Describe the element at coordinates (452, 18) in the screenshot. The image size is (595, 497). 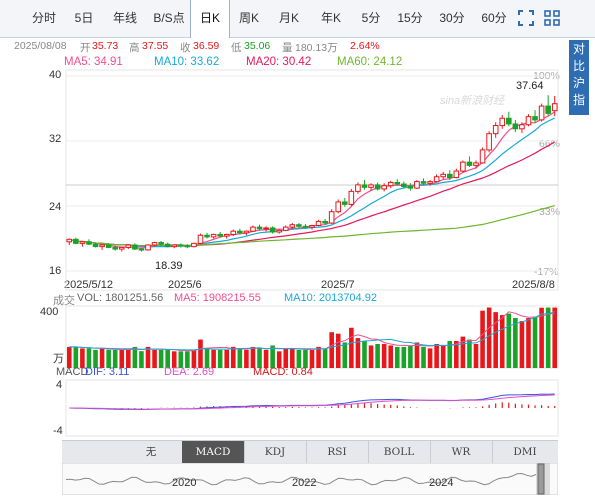
I see `tab-30min: 30分` at that location.